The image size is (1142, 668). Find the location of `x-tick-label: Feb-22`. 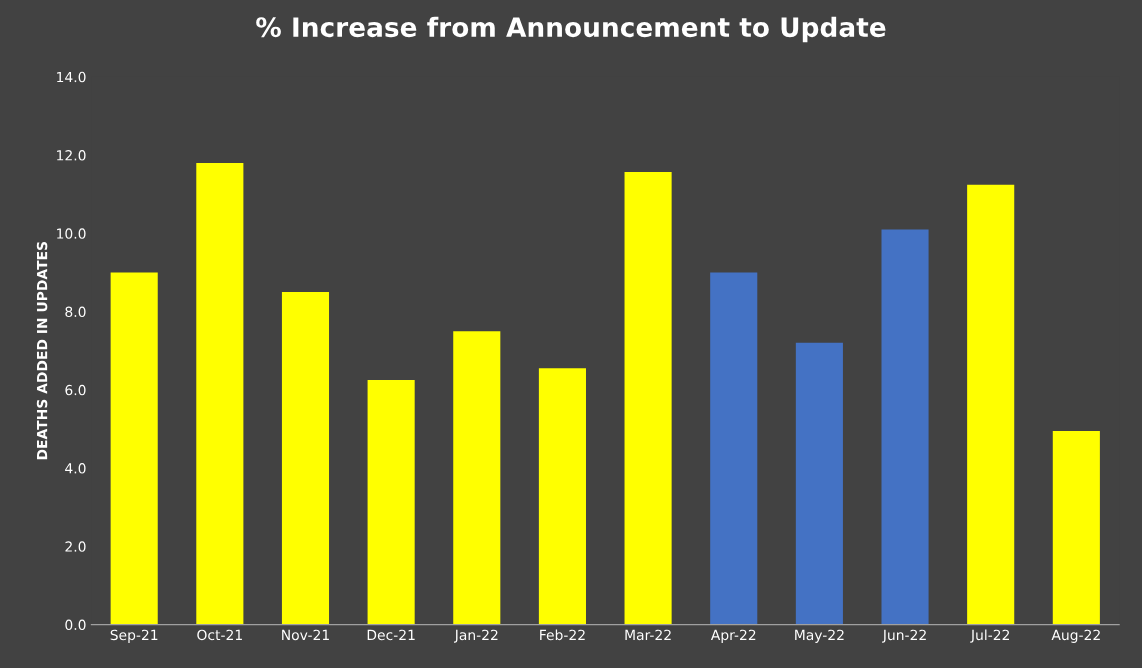

x-tick-label: Feb-22 is located at coordinates (562, 635).